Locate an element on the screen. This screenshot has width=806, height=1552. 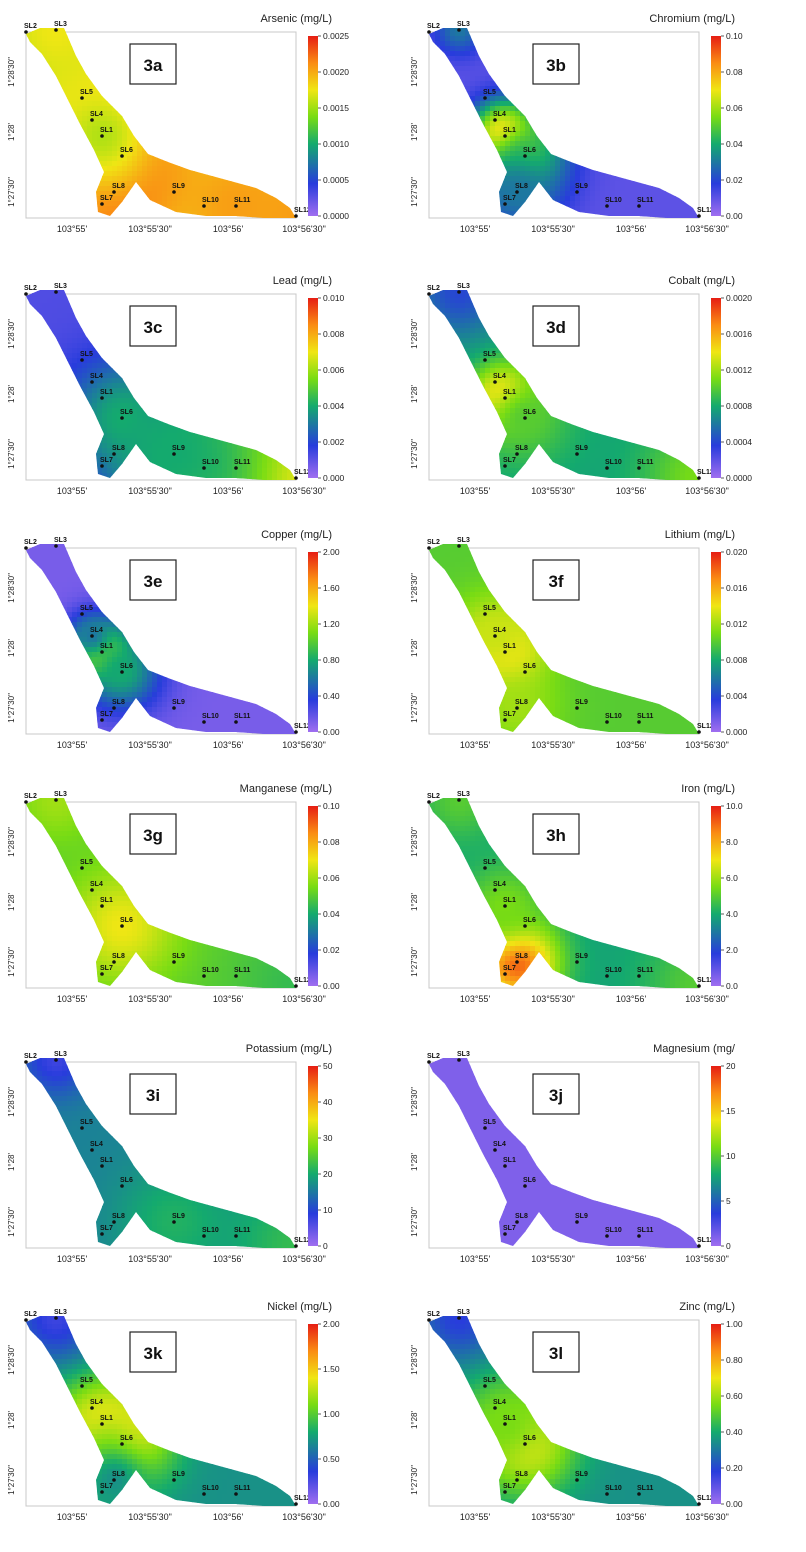
station-label: SL6 is located at coordinates (529, 1180).